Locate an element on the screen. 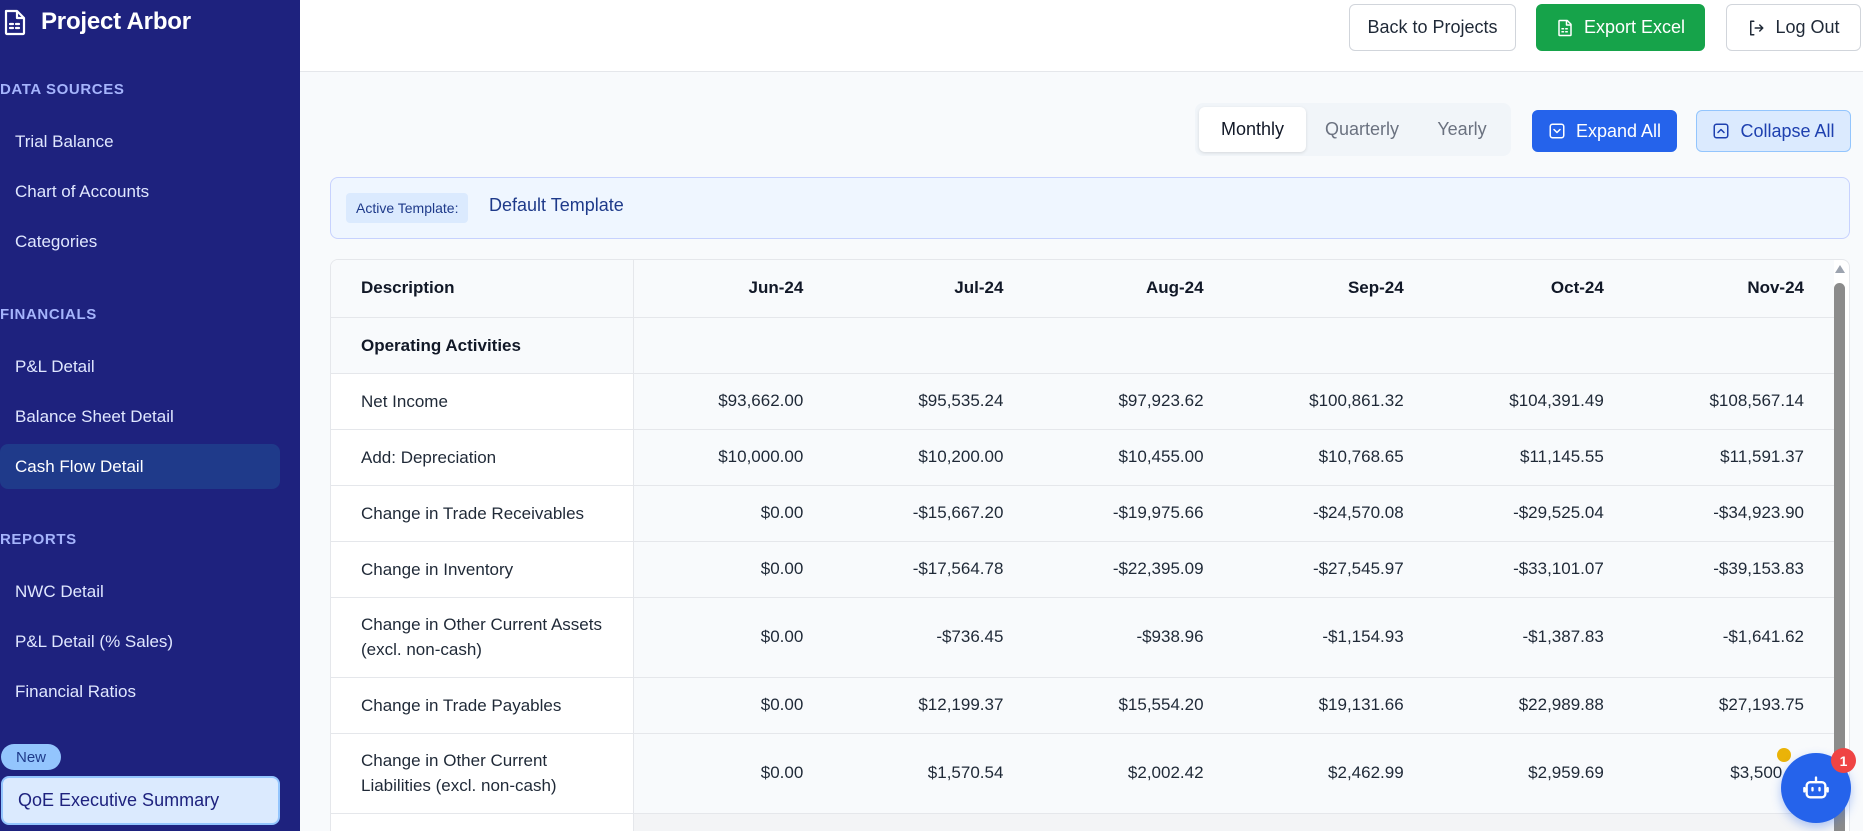 The height and width of the screenshot is (831, 1863). sidebar-item-pl-detail-sales: P&L Detail (% Sales) is located at coordinates (94, 641).